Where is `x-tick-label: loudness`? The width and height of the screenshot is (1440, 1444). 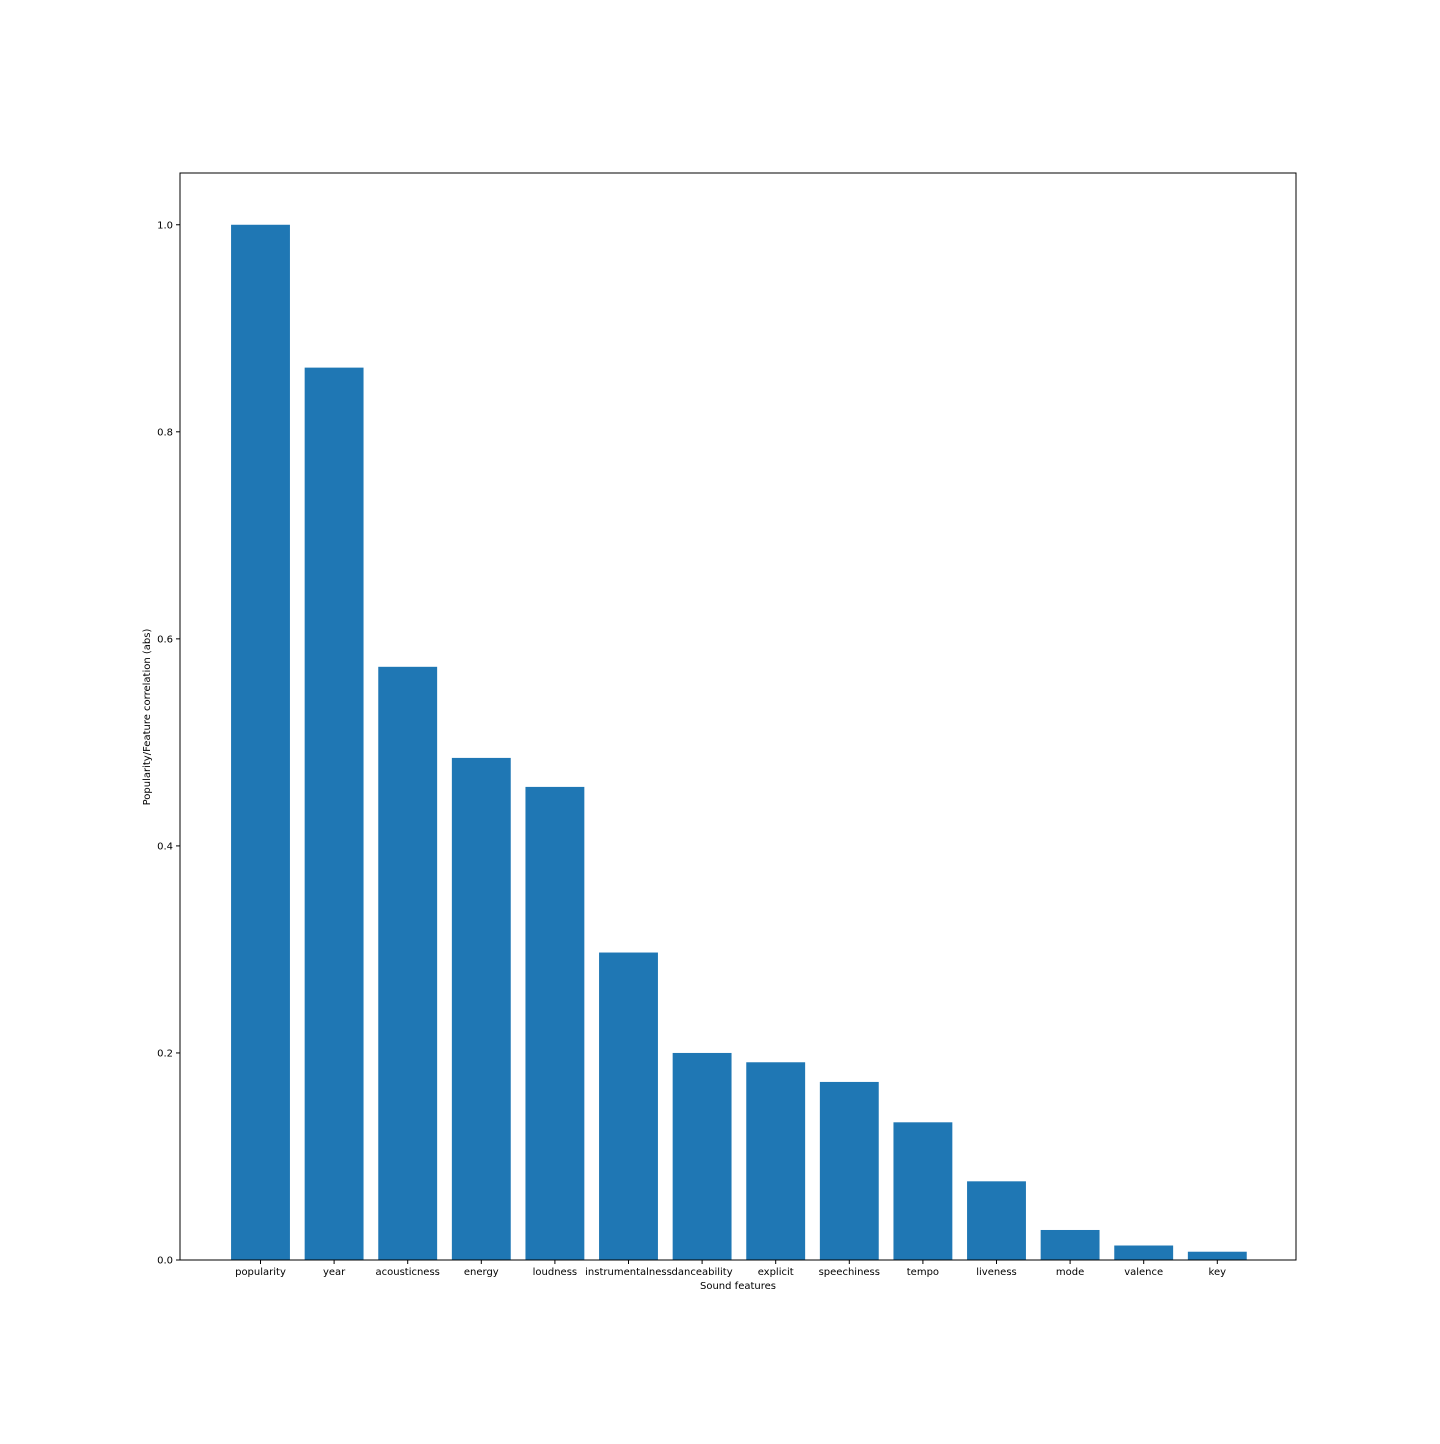
x-tick-label: loudness is located at coordinates (555, 1272).